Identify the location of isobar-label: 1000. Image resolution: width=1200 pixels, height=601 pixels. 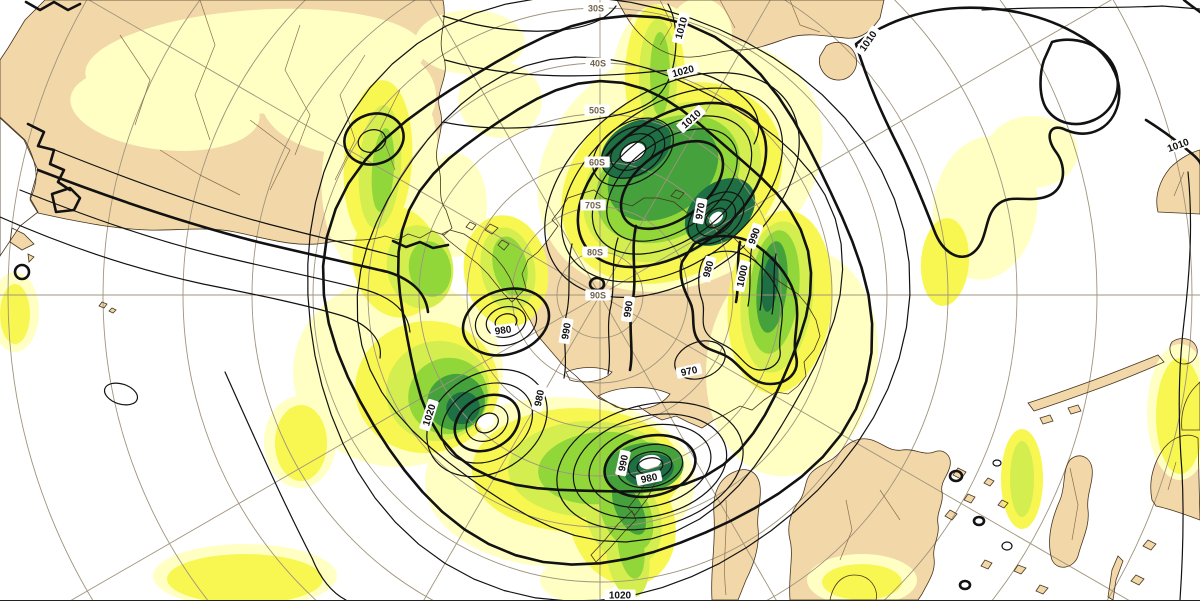
(742, 276).